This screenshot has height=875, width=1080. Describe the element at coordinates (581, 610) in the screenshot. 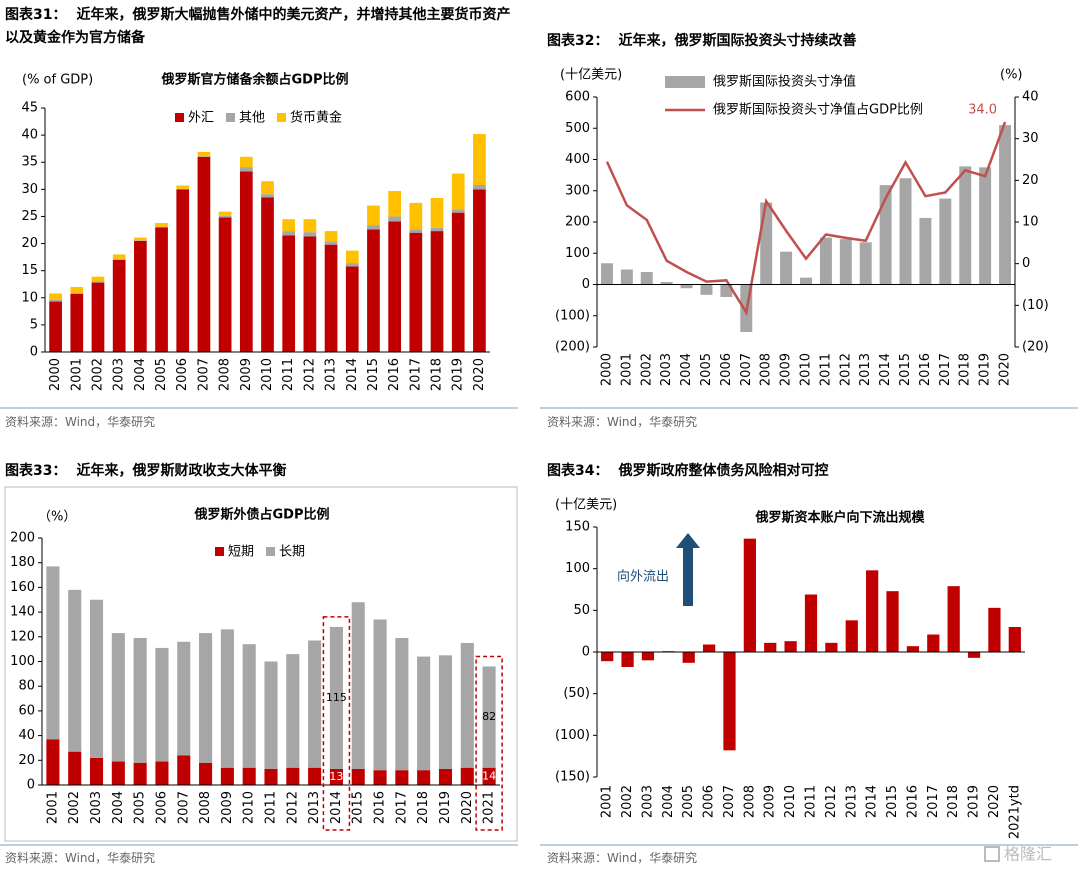

I see `y-tick-label: 50` at that location.